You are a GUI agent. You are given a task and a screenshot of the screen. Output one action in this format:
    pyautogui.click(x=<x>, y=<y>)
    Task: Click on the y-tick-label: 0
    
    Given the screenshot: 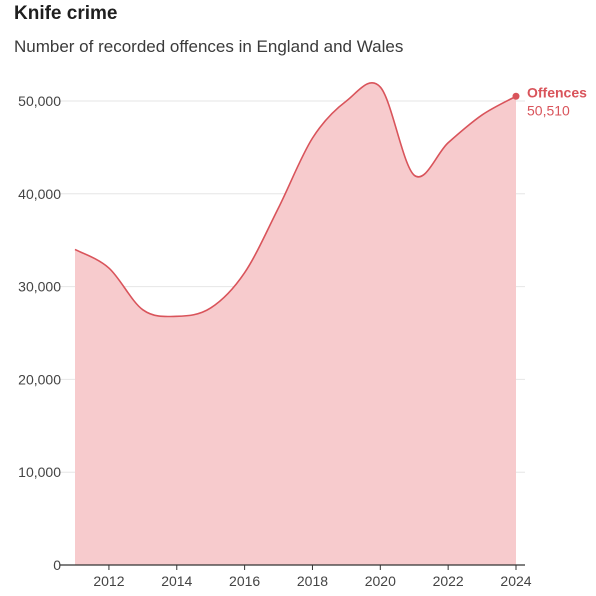 What is the action you would take?
    pyautogui.click(x=57, y=565)
    